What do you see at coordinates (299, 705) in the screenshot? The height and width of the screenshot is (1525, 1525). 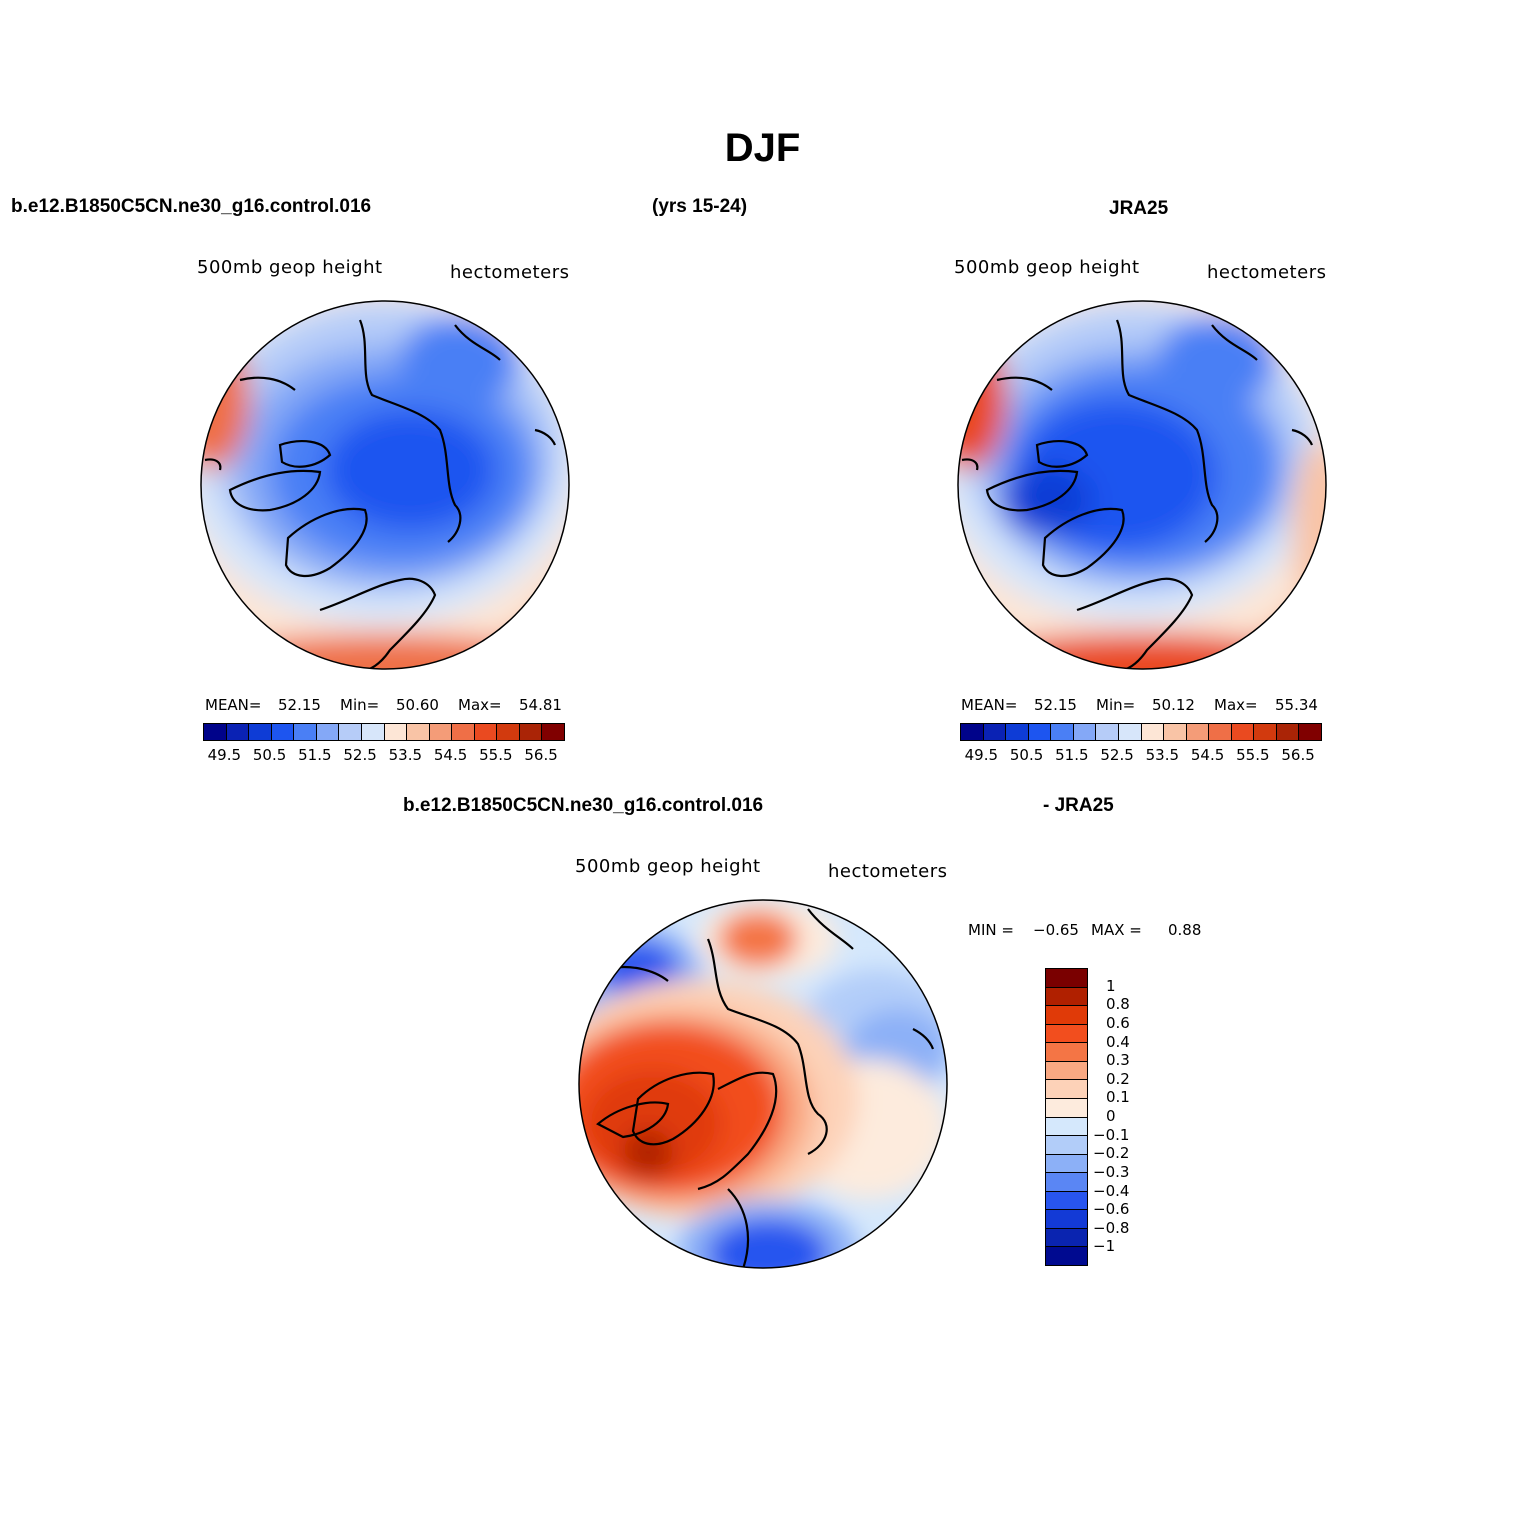 I see `model-mean-value: 52.15` at bounding box center [299, 705].